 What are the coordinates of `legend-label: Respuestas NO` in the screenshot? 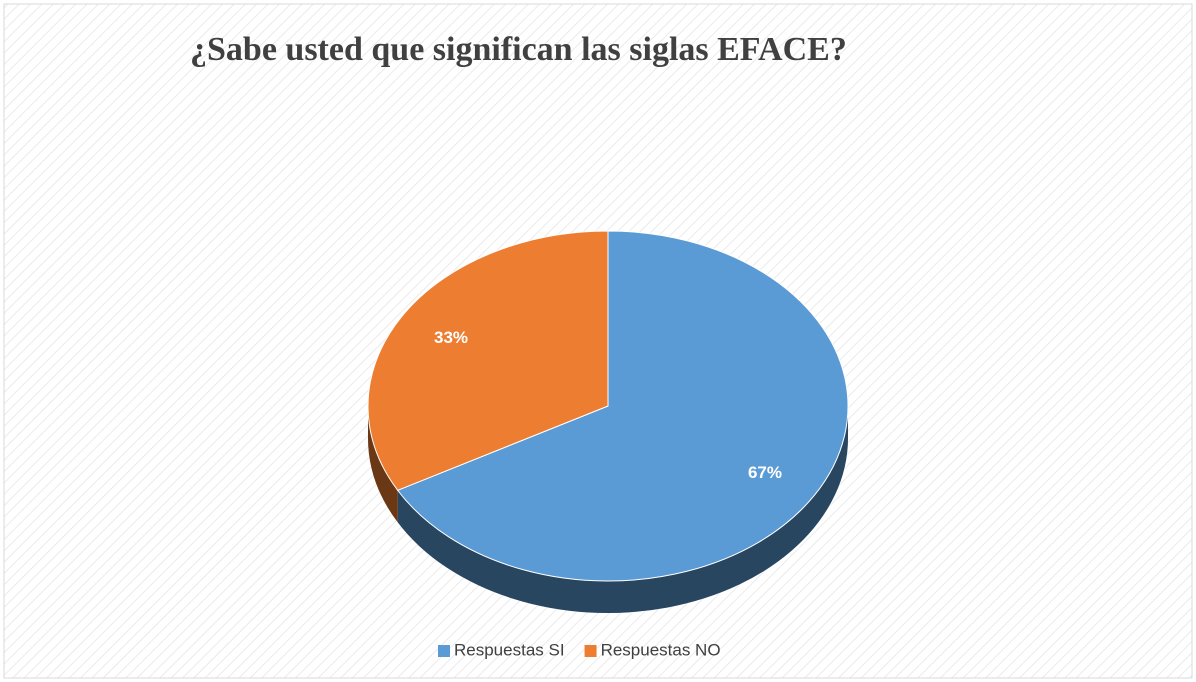 It's located at (661, 649).